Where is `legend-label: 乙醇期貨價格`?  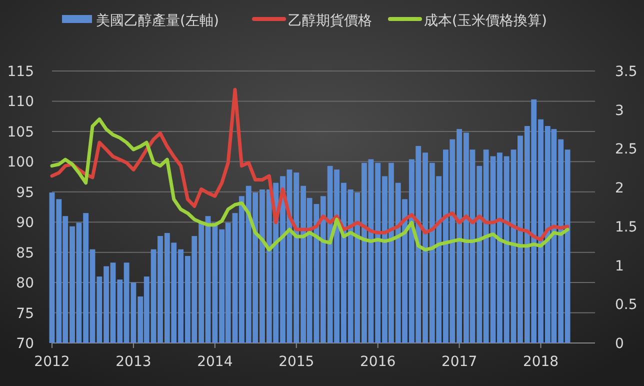
legend-label: 乙醇期貨價格 is located at coordinates (330, 21).